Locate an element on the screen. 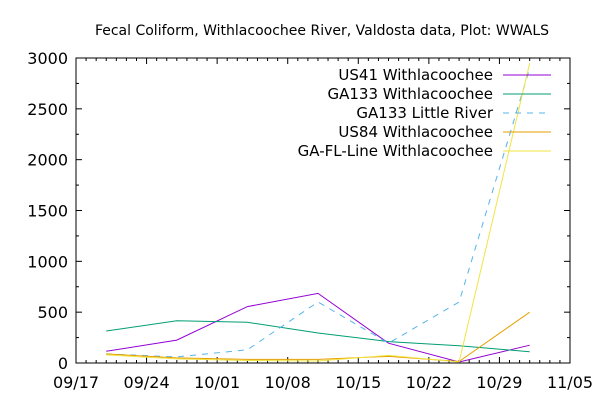 Image resolution: width=600 pixels, height=404 pixels. legend-label-5: GA-FL-Line Withlacoochee is located at coordinates (395, 151).